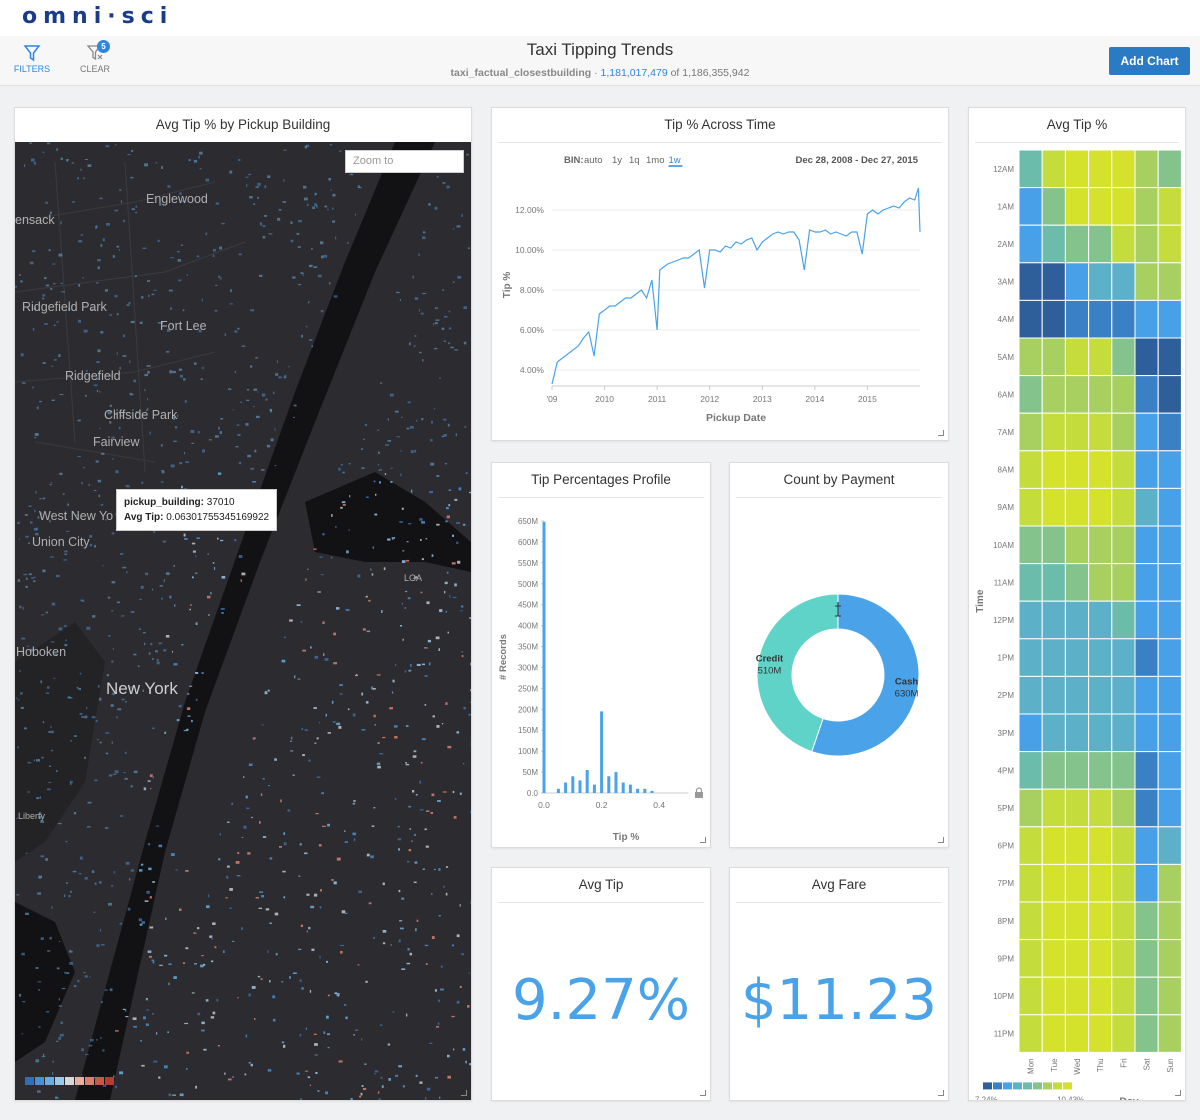 This screenshot has height=1120, width=1200. I want to click on chart-title: Tip % Across Time, so click(720, 124).